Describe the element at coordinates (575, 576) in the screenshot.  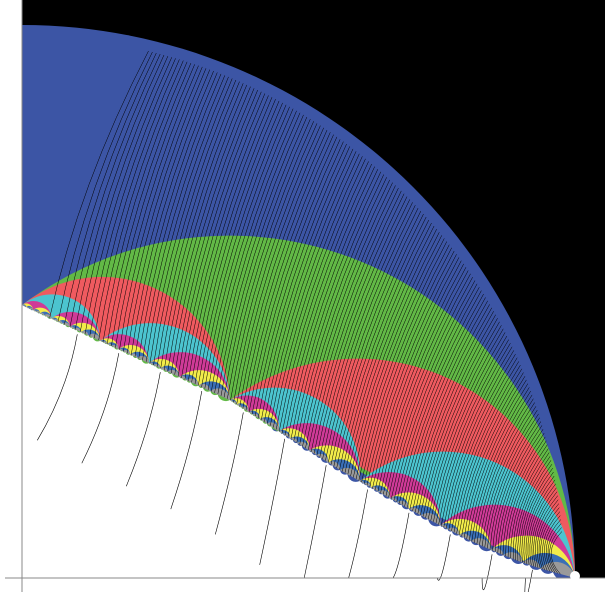
I see `corner-dot` at that location.